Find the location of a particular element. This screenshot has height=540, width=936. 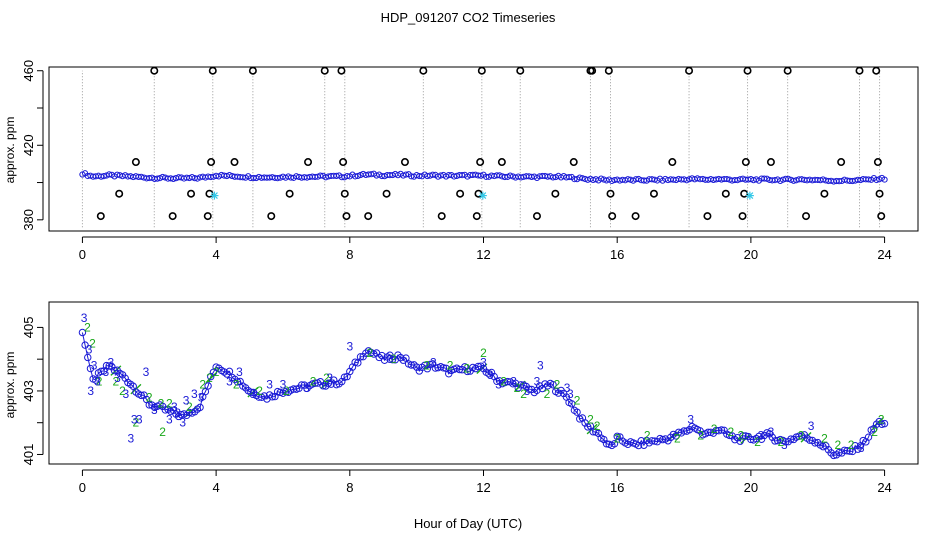

x-tick-label: 16 is located at coordinates (617, 487).